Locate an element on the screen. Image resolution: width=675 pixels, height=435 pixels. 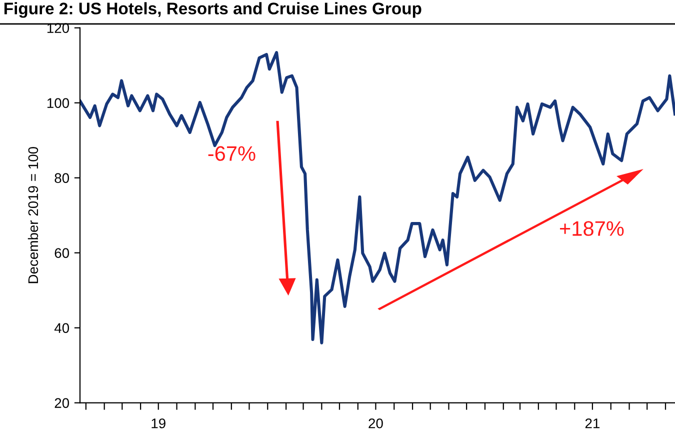
x-tick-label: 19 is located at coordinates (159, 423).